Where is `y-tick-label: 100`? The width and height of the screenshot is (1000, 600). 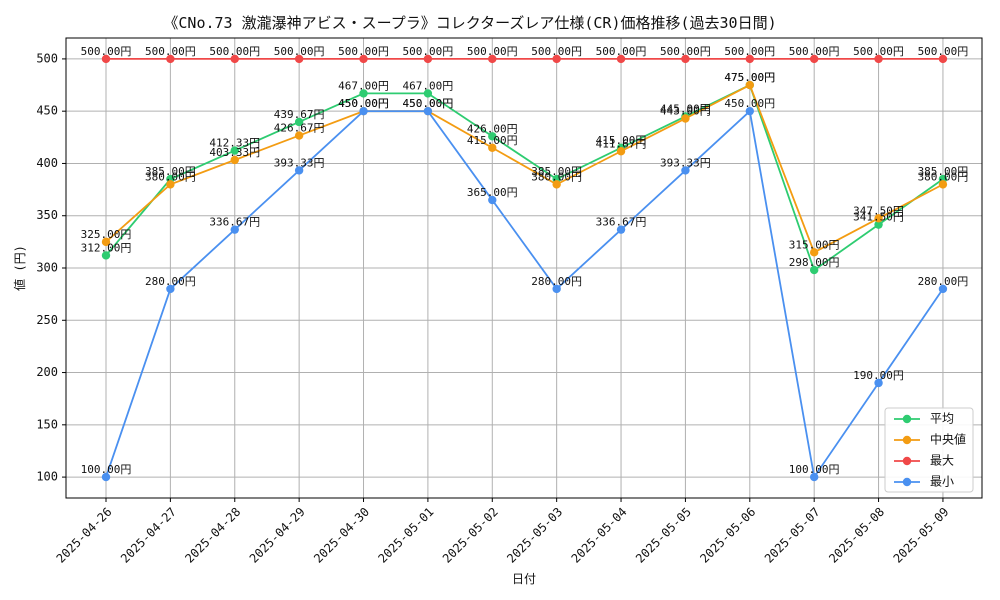
y-tick-label: 100 is located at coordinates (47, 477).